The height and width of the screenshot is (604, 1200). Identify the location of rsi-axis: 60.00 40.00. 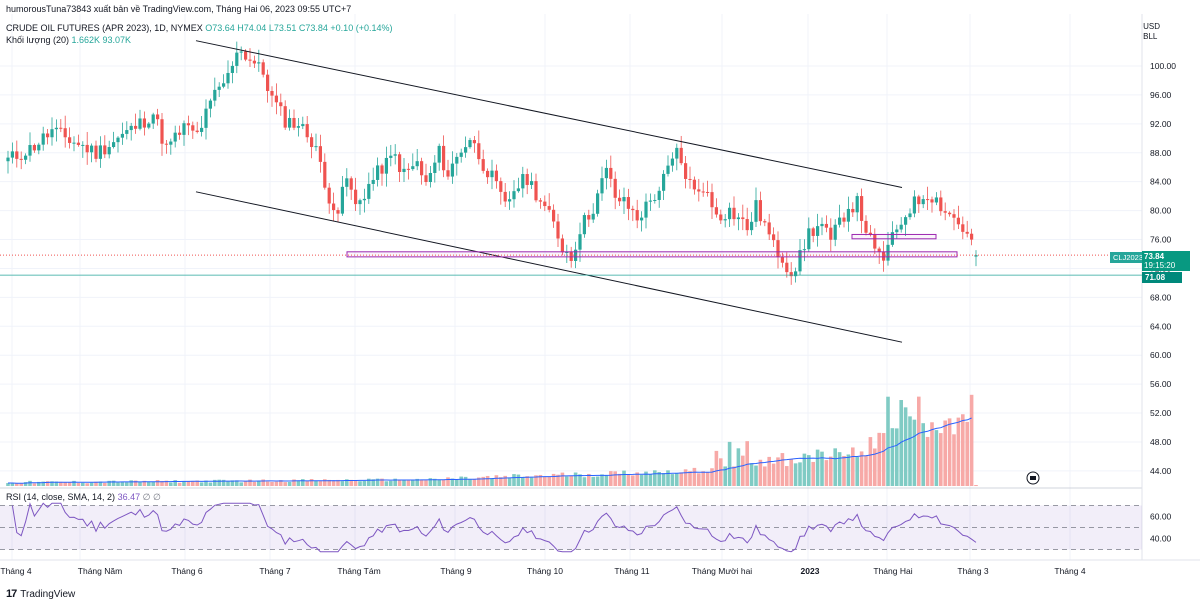
(1161, 528).